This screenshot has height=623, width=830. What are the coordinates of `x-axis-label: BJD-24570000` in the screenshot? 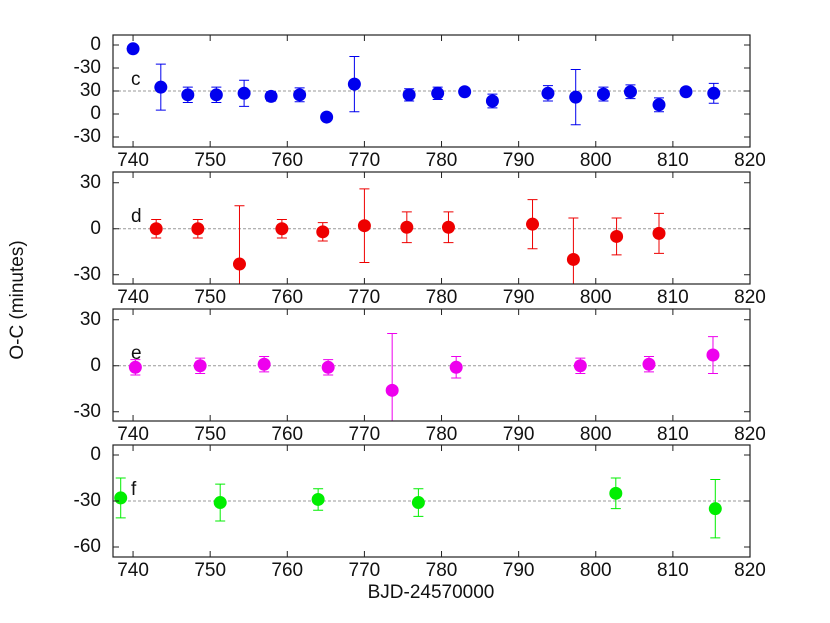 It's located at (431, 592).